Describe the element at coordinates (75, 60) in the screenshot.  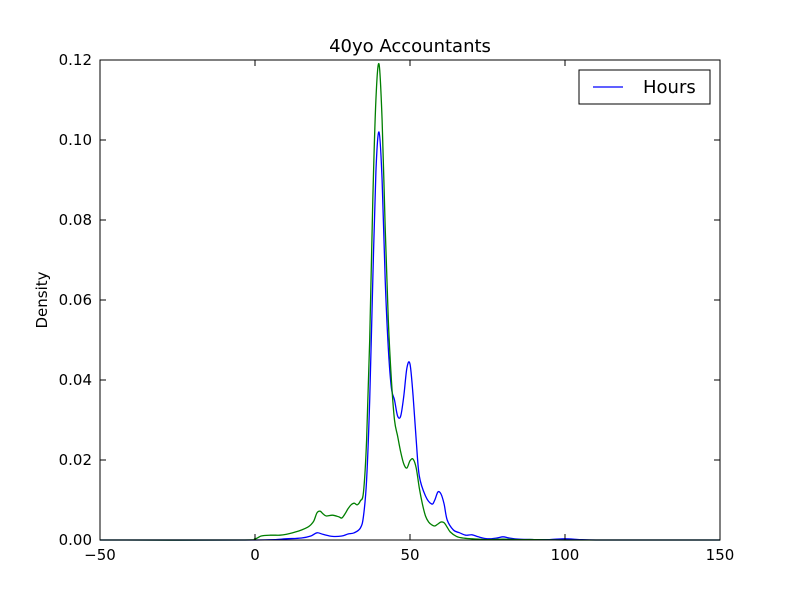
I see `y-tick-label: 0.12` at that location.